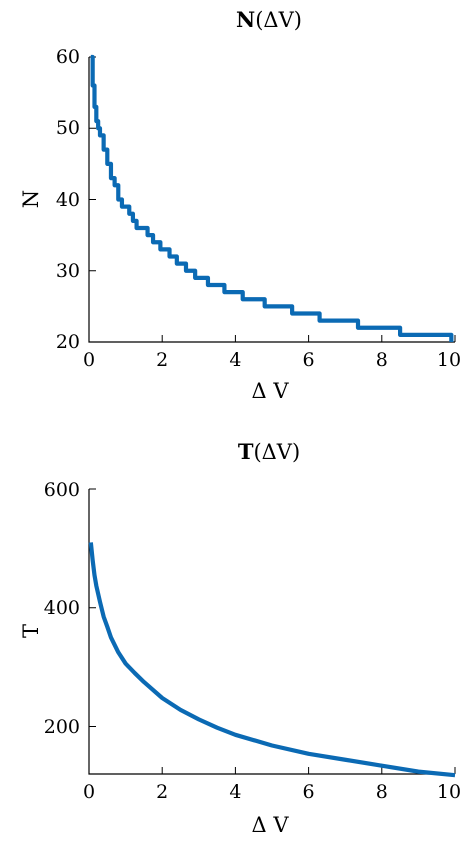 This screenshot has width=474, height=842. What do you see at coordinates (89, 792) in the screenshot?
I see `chart-t-xtick-label: 0` at bounding box center [89, 792].